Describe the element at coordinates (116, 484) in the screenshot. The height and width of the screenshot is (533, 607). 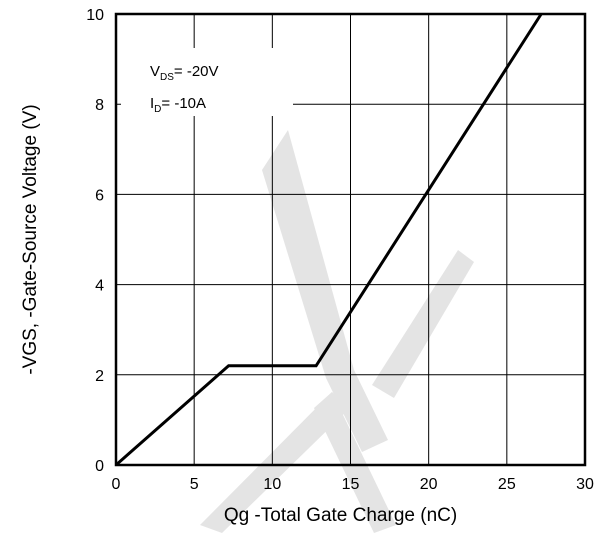
I see `x-tick-label: 0` at that location.